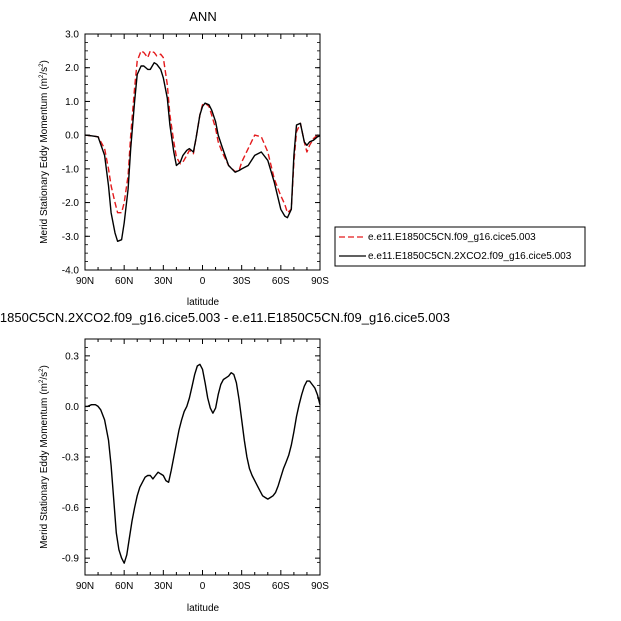  Describe the element at coordinates (71, 271) in the screenshot. I see `y-tick-label: -4.0` at that location.